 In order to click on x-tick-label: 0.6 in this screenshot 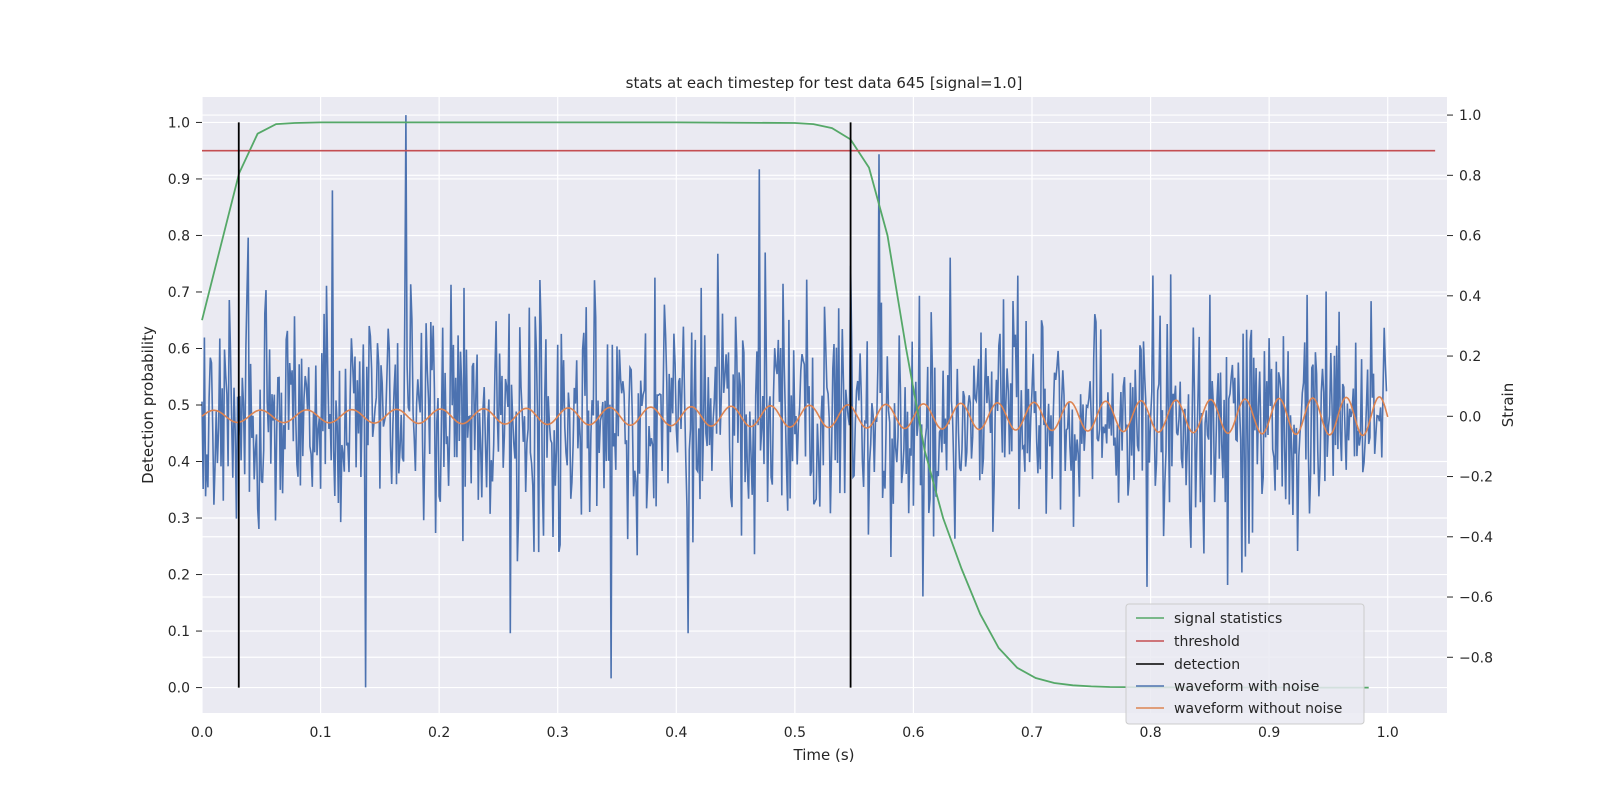, I will do `click(913, 733)`.